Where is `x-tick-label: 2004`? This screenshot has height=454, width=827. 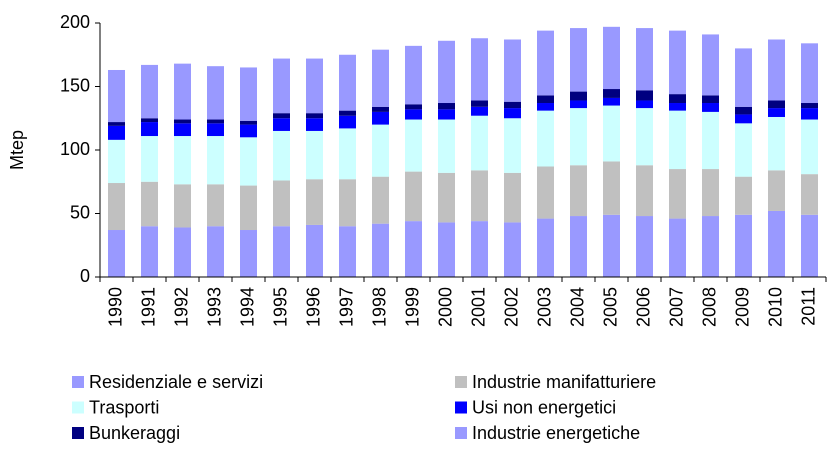
x-tick-label: 2004 is located at coordinates (577, 307).